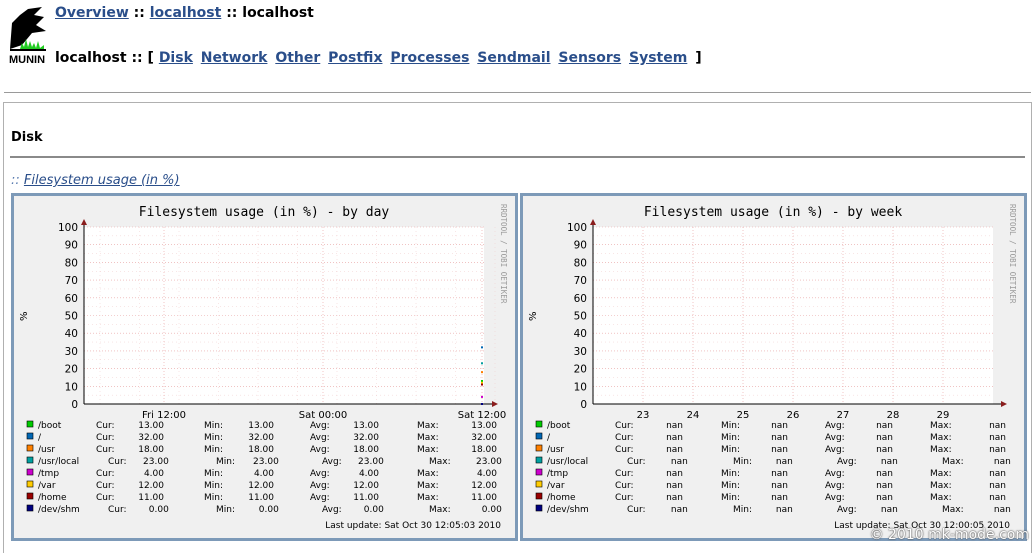  Describe the element at coordinates (50, 426) in the screenshot. I see `legend-label: /boot` at that location.